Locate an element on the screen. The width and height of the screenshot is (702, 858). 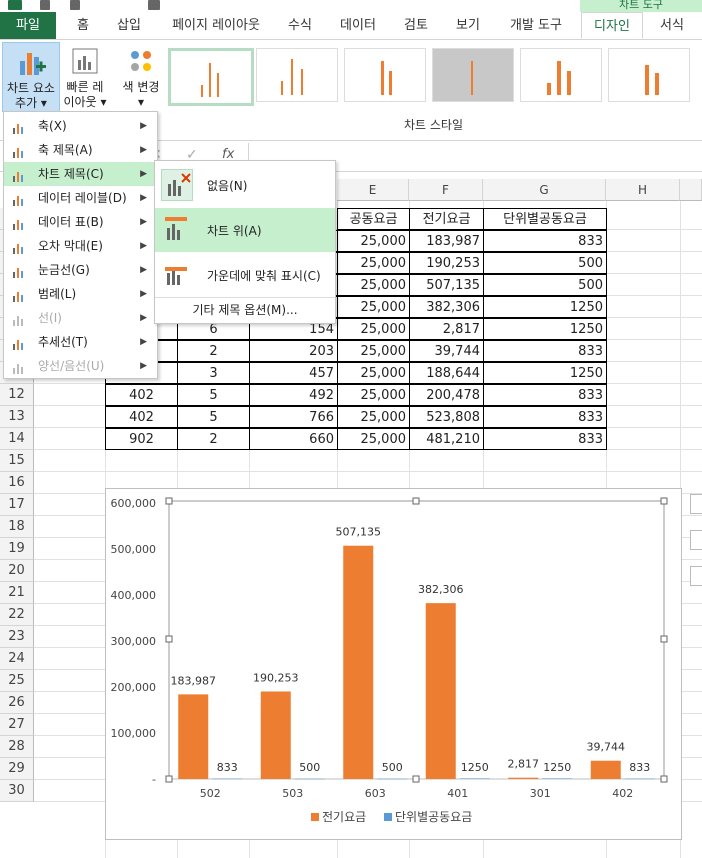
row-header: 27 is located at coordinates (17, 725).